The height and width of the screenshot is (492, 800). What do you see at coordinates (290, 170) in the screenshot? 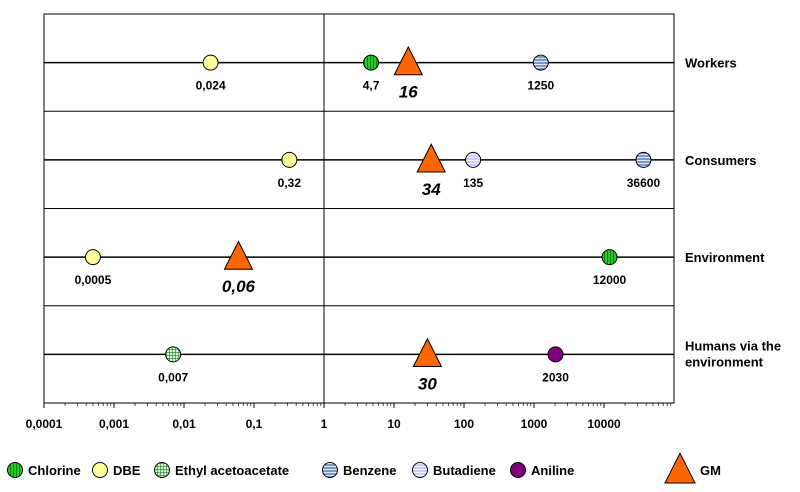
I see `point-dbe-consumers: 0,32` at bounding box center [290, 170].